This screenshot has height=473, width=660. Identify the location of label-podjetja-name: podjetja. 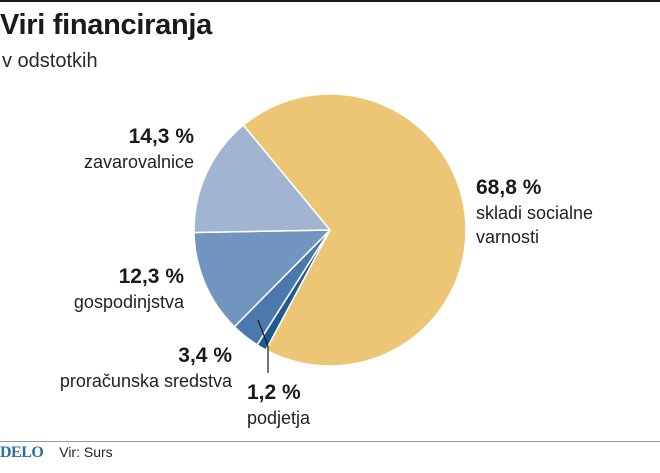
(279, 418).